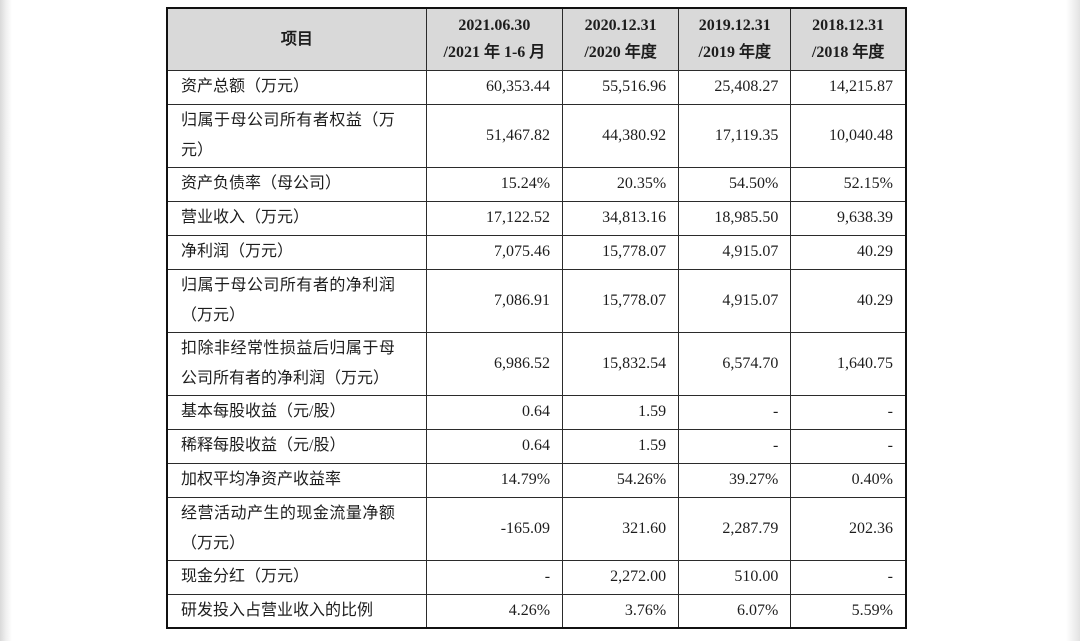 The width and height of the screenshot is (1080, 641). Describe the element at coordinates (734, 26) in the screenshot. I see `header-period-date: 2019.12.31` at that location.